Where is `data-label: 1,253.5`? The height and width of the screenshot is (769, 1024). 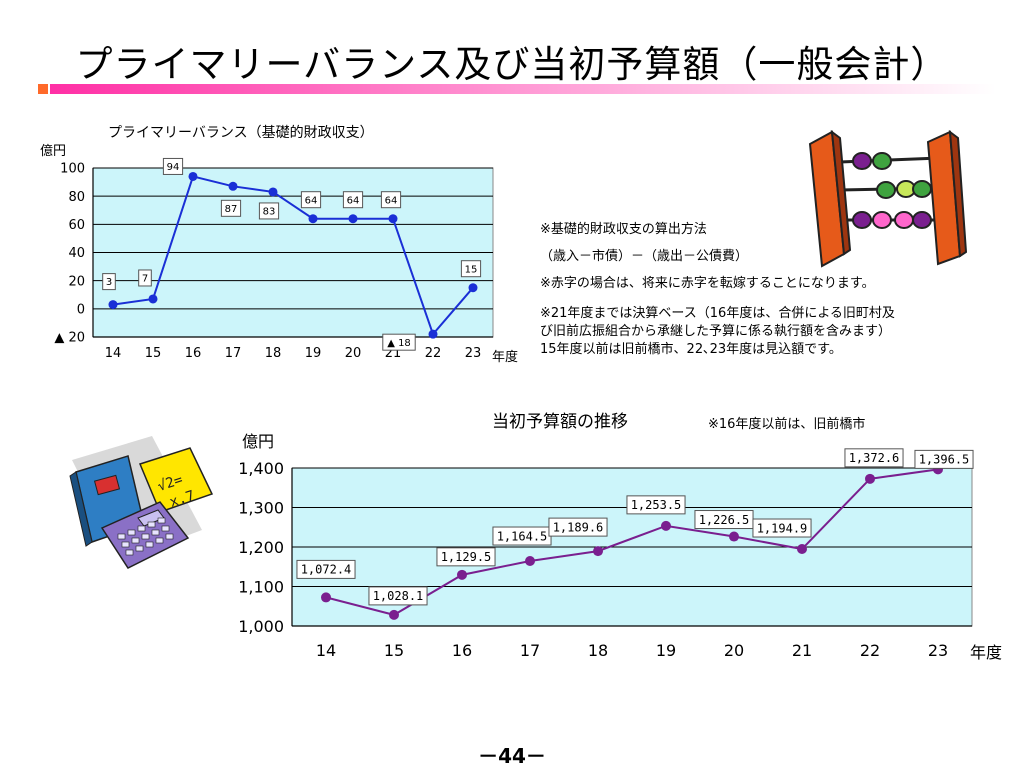 data-label: 1,253.5 is located at coordinates (656, 505).